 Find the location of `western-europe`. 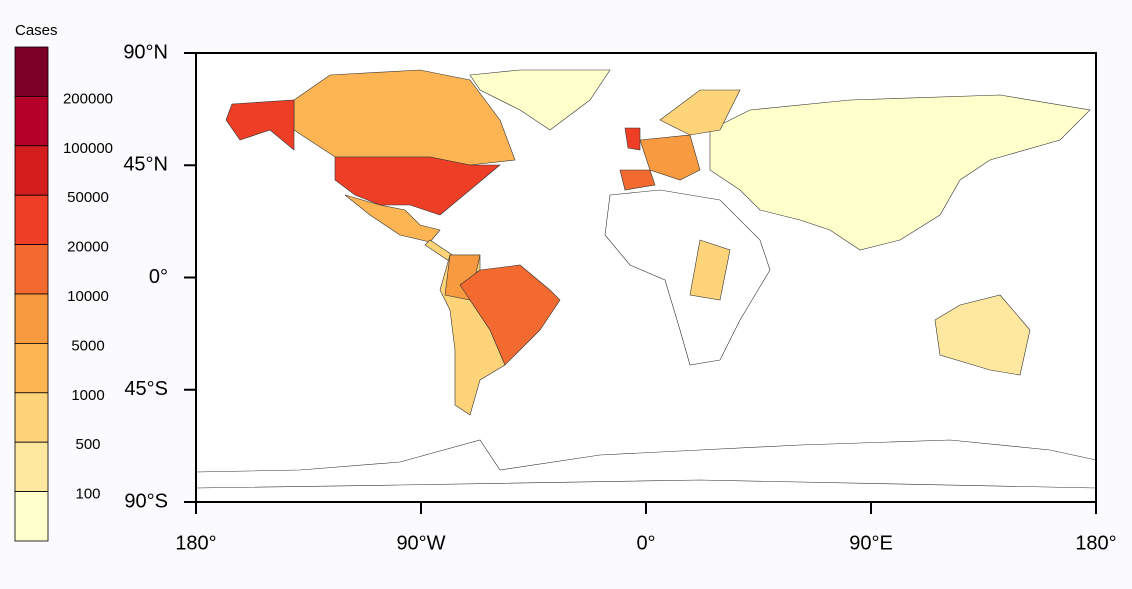

western-europe is located at coordinates (670, 157).